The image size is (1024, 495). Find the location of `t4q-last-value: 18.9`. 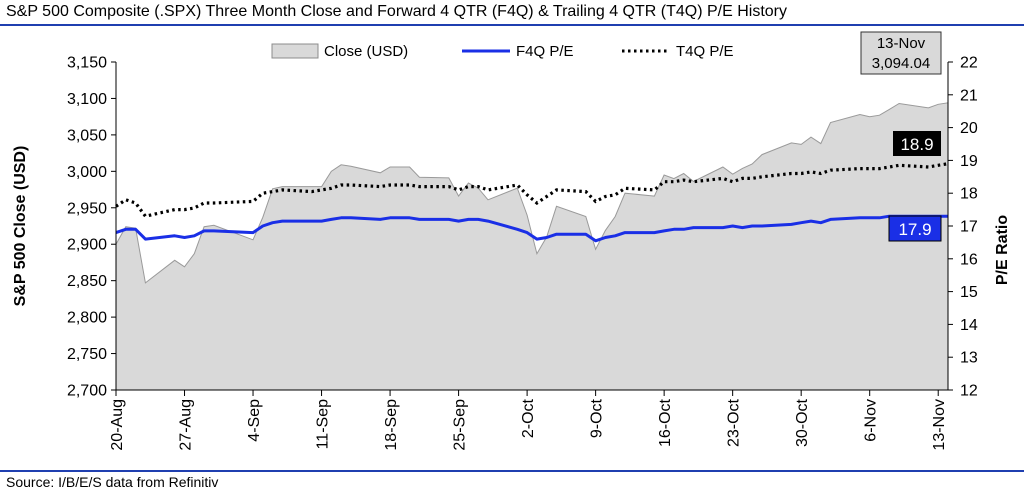

t4q-last-value: 18.9 is located at coordinates (916, 144).